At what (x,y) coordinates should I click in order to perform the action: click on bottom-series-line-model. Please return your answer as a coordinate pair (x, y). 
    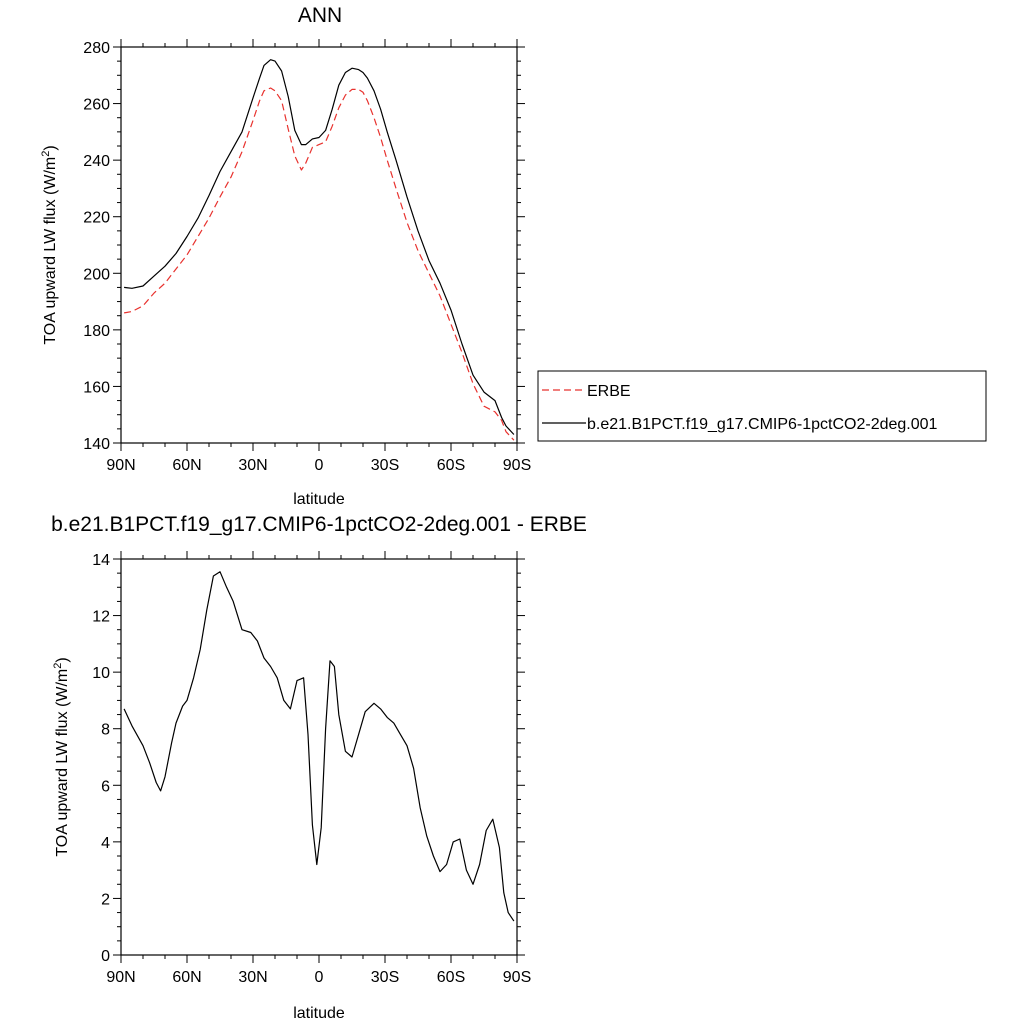
    Looking at the image, I should click on (319, 746).